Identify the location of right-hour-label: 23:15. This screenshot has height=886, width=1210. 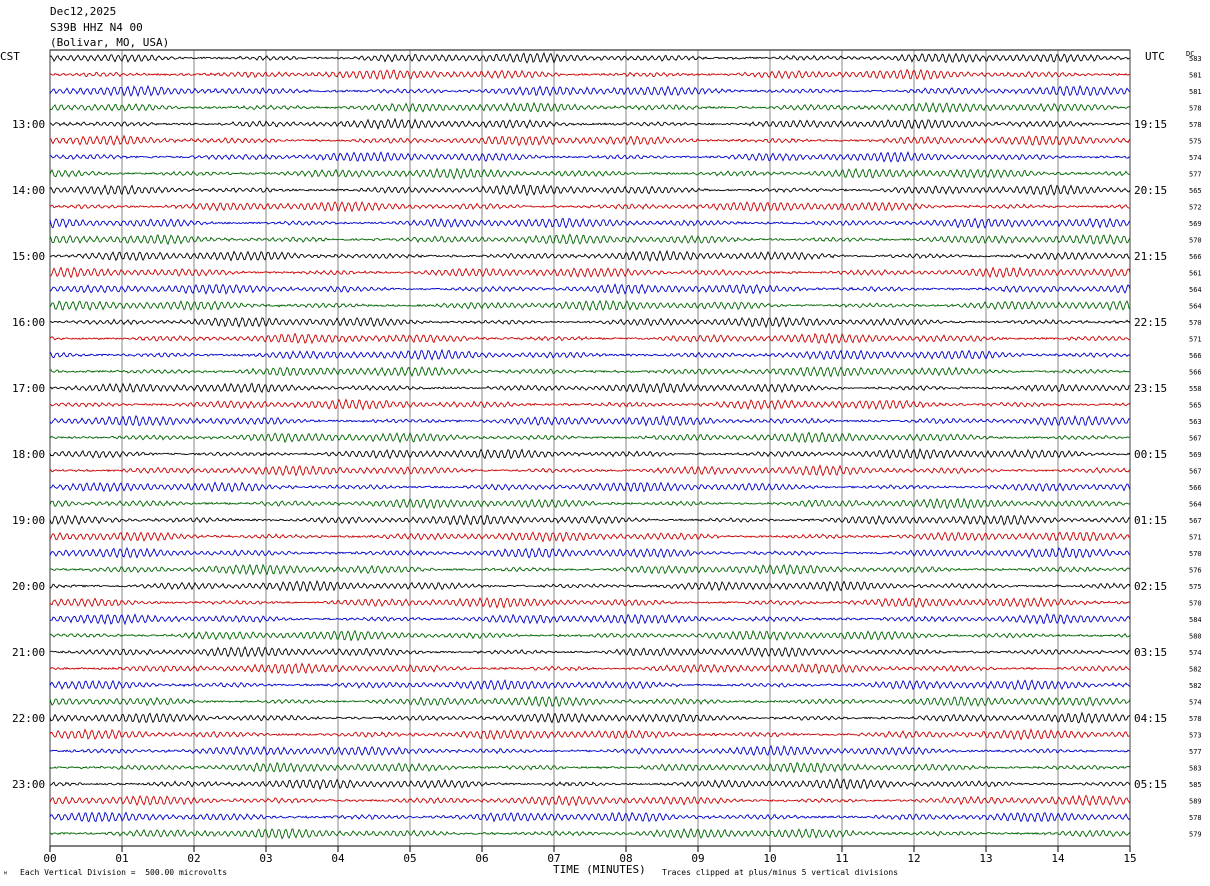
(1150, 388).